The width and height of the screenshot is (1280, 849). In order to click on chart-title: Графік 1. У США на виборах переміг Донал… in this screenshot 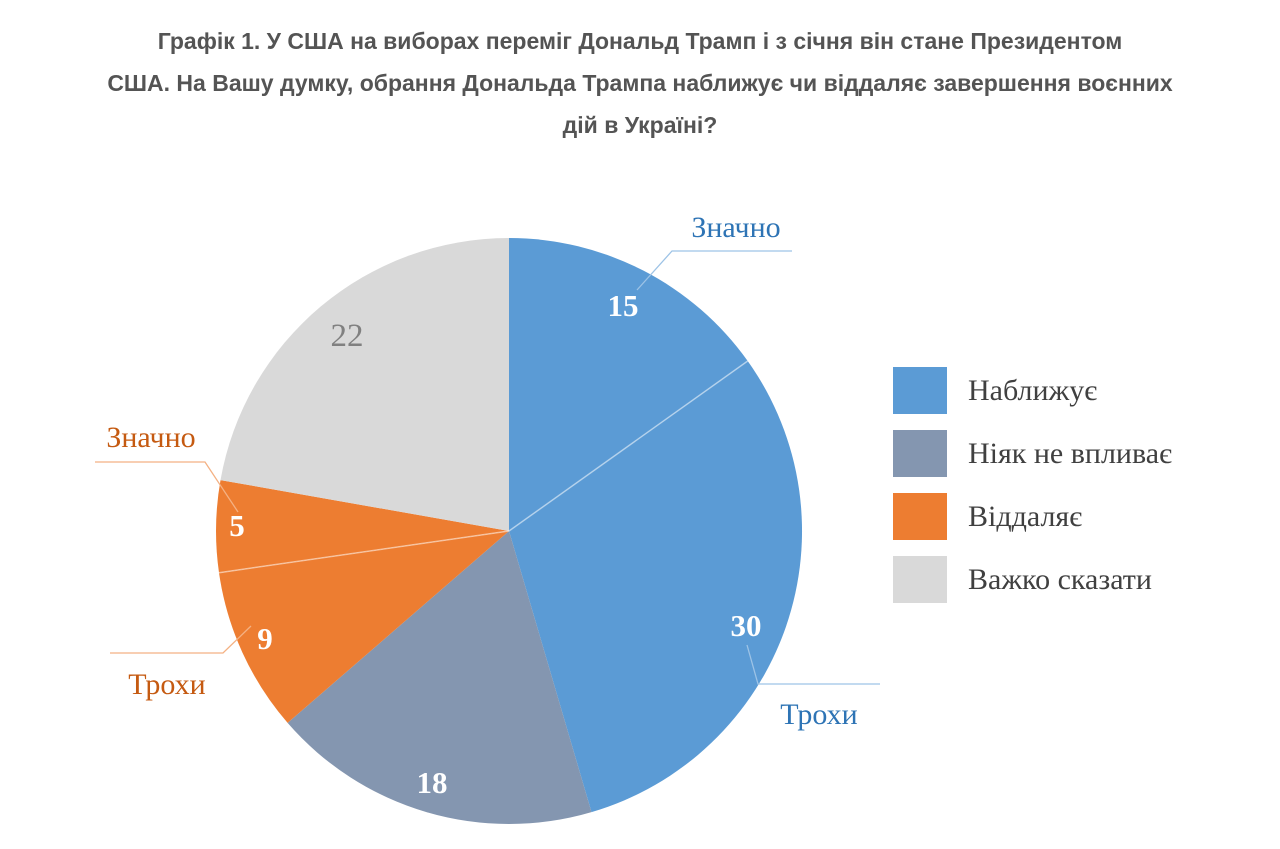, I will do `click(640, 83)`.